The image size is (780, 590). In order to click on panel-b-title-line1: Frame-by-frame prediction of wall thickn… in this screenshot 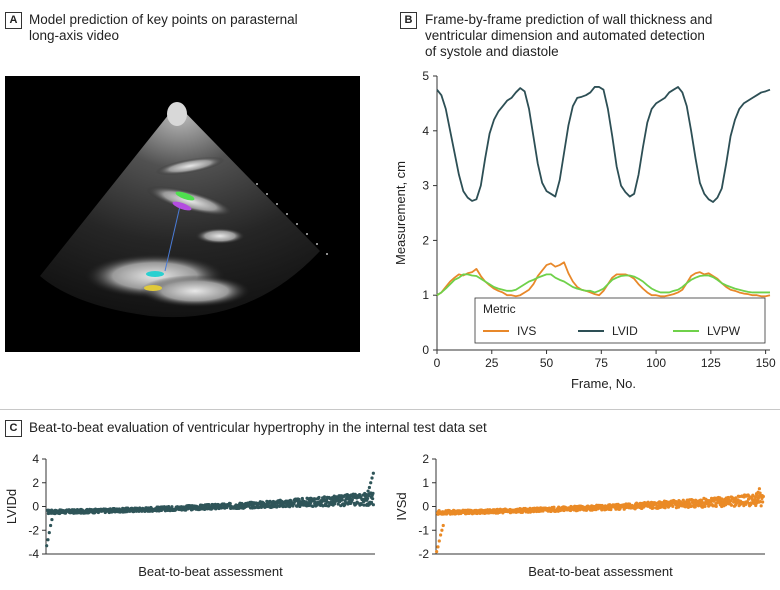, I will do `click(569, 19)`.